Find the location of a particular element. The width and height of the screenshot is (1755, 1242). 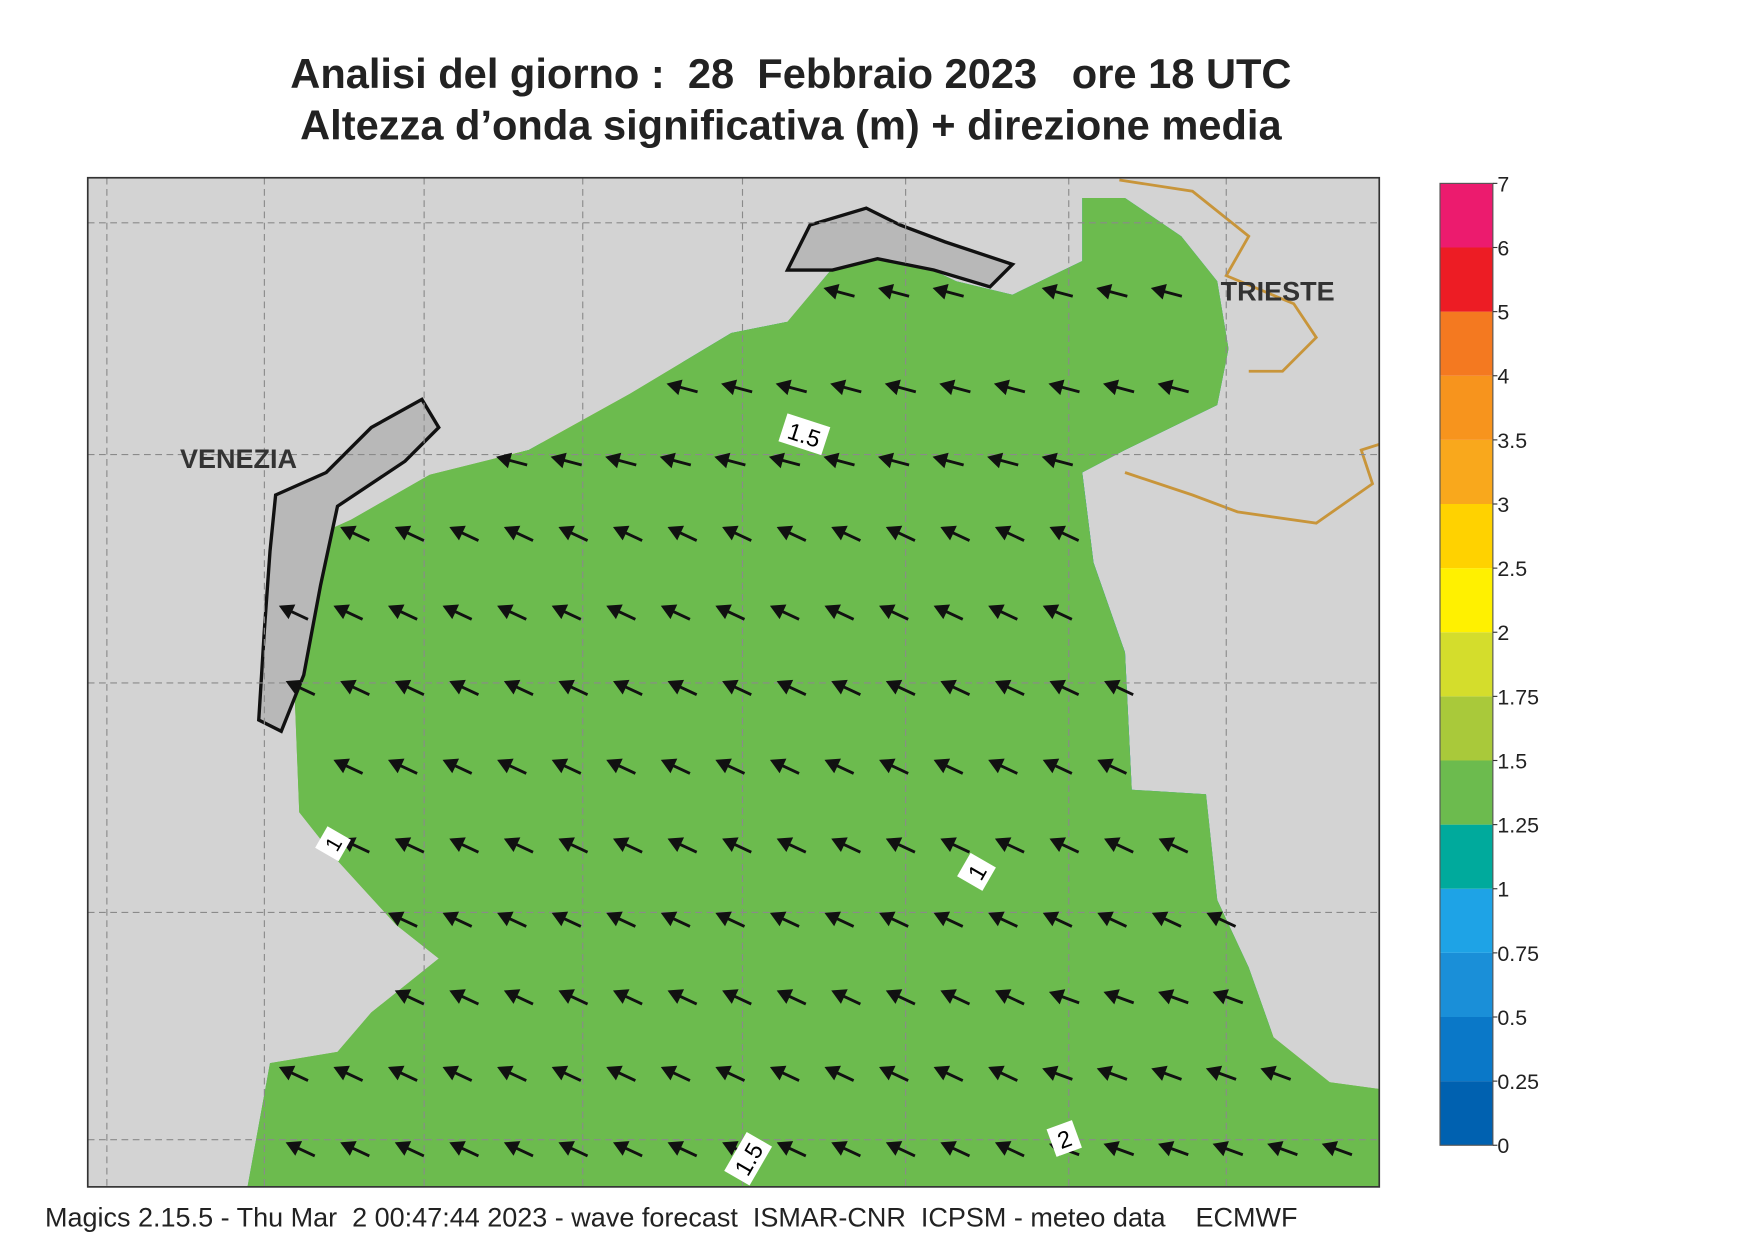

colorbar-label: 2.5 is located at coordinates (1512, 569).